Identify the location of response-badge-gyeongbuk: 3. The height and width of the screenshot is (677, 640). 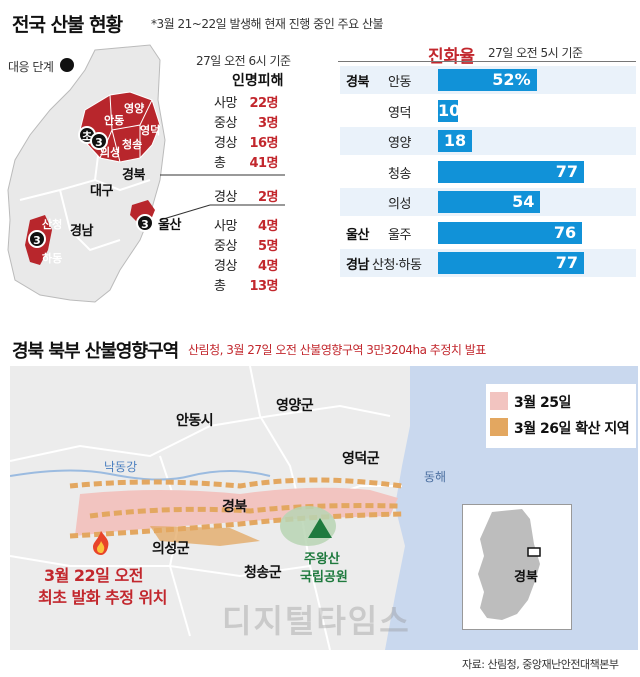
(99, 141).